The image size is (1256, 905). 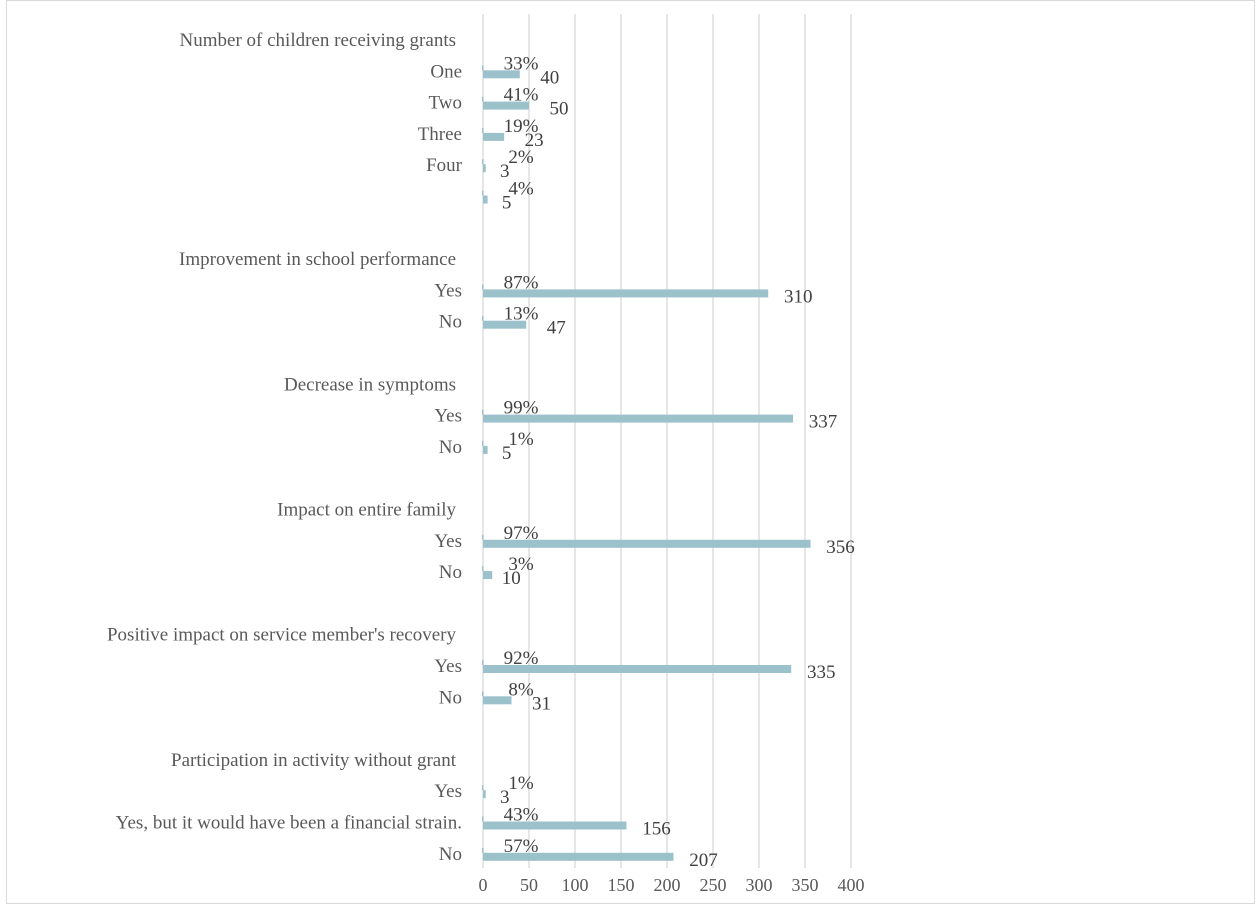 What do you see at coordinates (851, 885) in the screenshot?
I see `x-tick-label: 400` at bounding box center [851, 885].